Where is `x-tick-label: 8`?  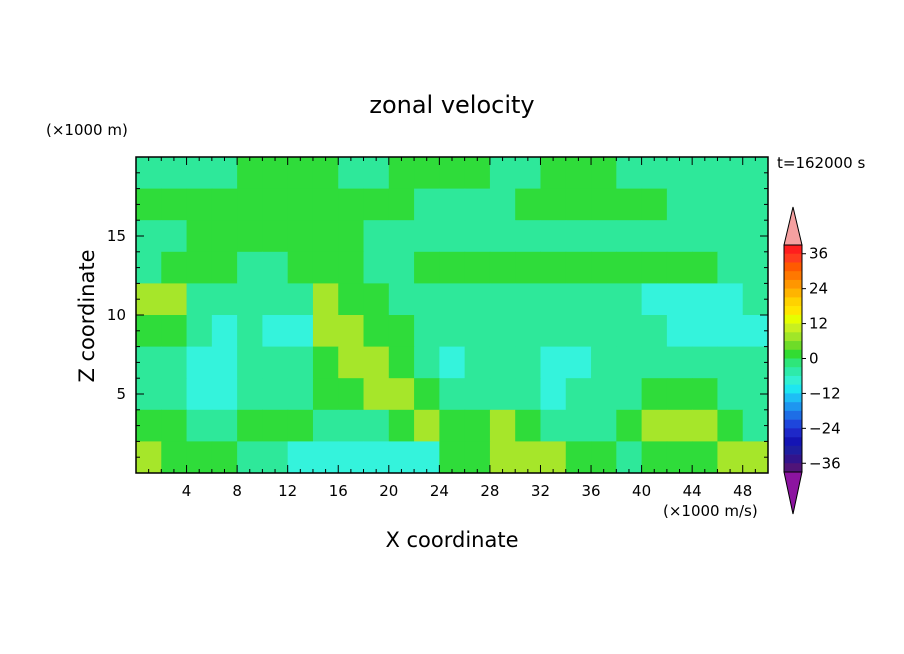 x-tick-label: 8 is located at coordinates (237, 491).